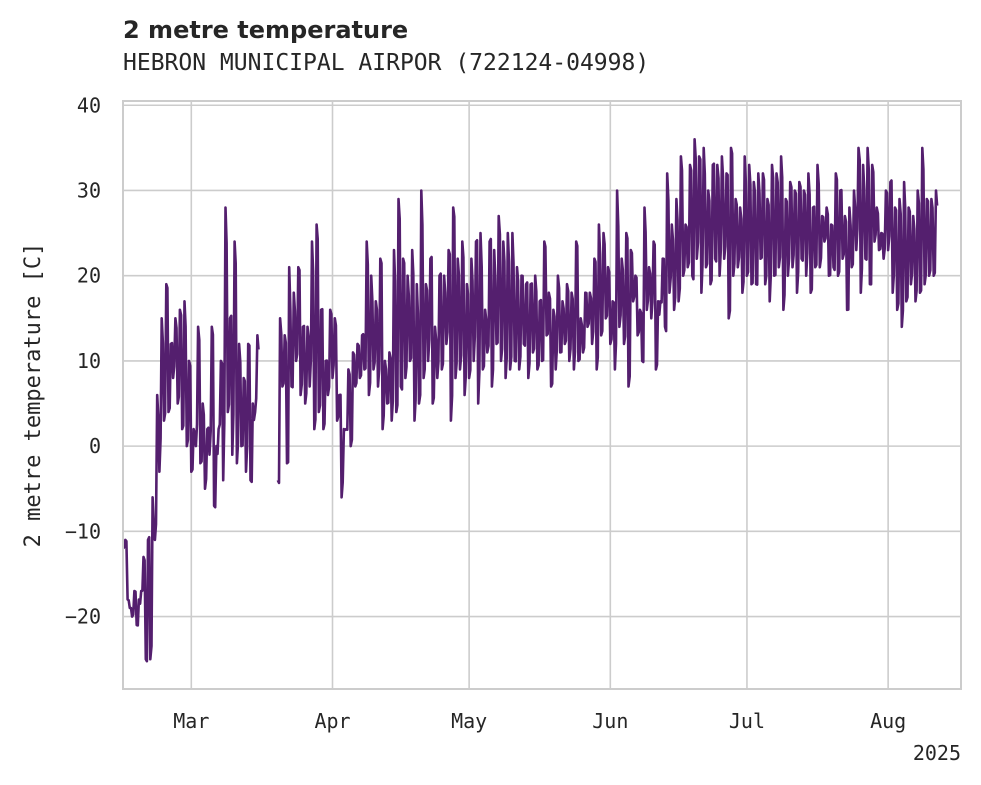 Image resolution: width=981 pixels, height=785 pixels. Describe the element at coordinates (386, 63) in the screenshot. I see `chart-subtitle: HEBRON MUNICIPAL AIRPOR (722124-04998)` at that location.